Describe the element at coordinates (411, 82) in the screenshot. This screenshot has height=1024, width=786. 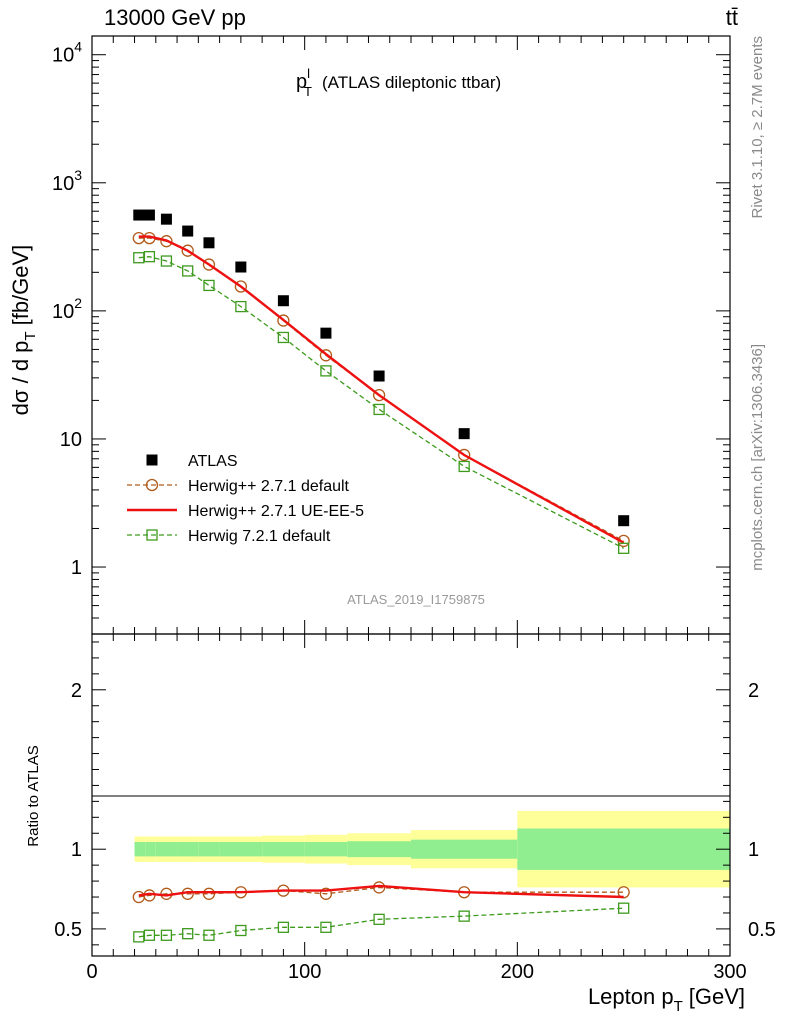
I see `title-rest: (ATLAS dileptonic ttbar)` at that location.